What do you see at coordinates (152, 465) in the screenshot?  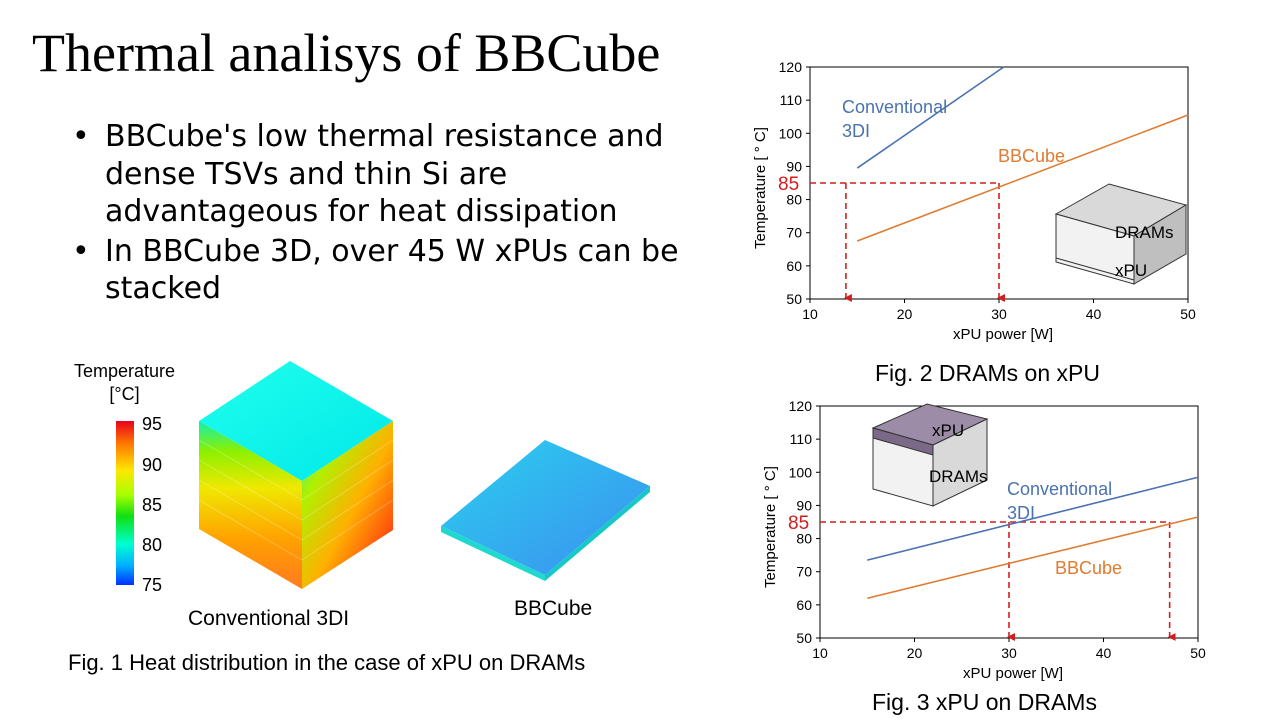 I see `colorbar-tick: 90` at bounding box center [152, 465].